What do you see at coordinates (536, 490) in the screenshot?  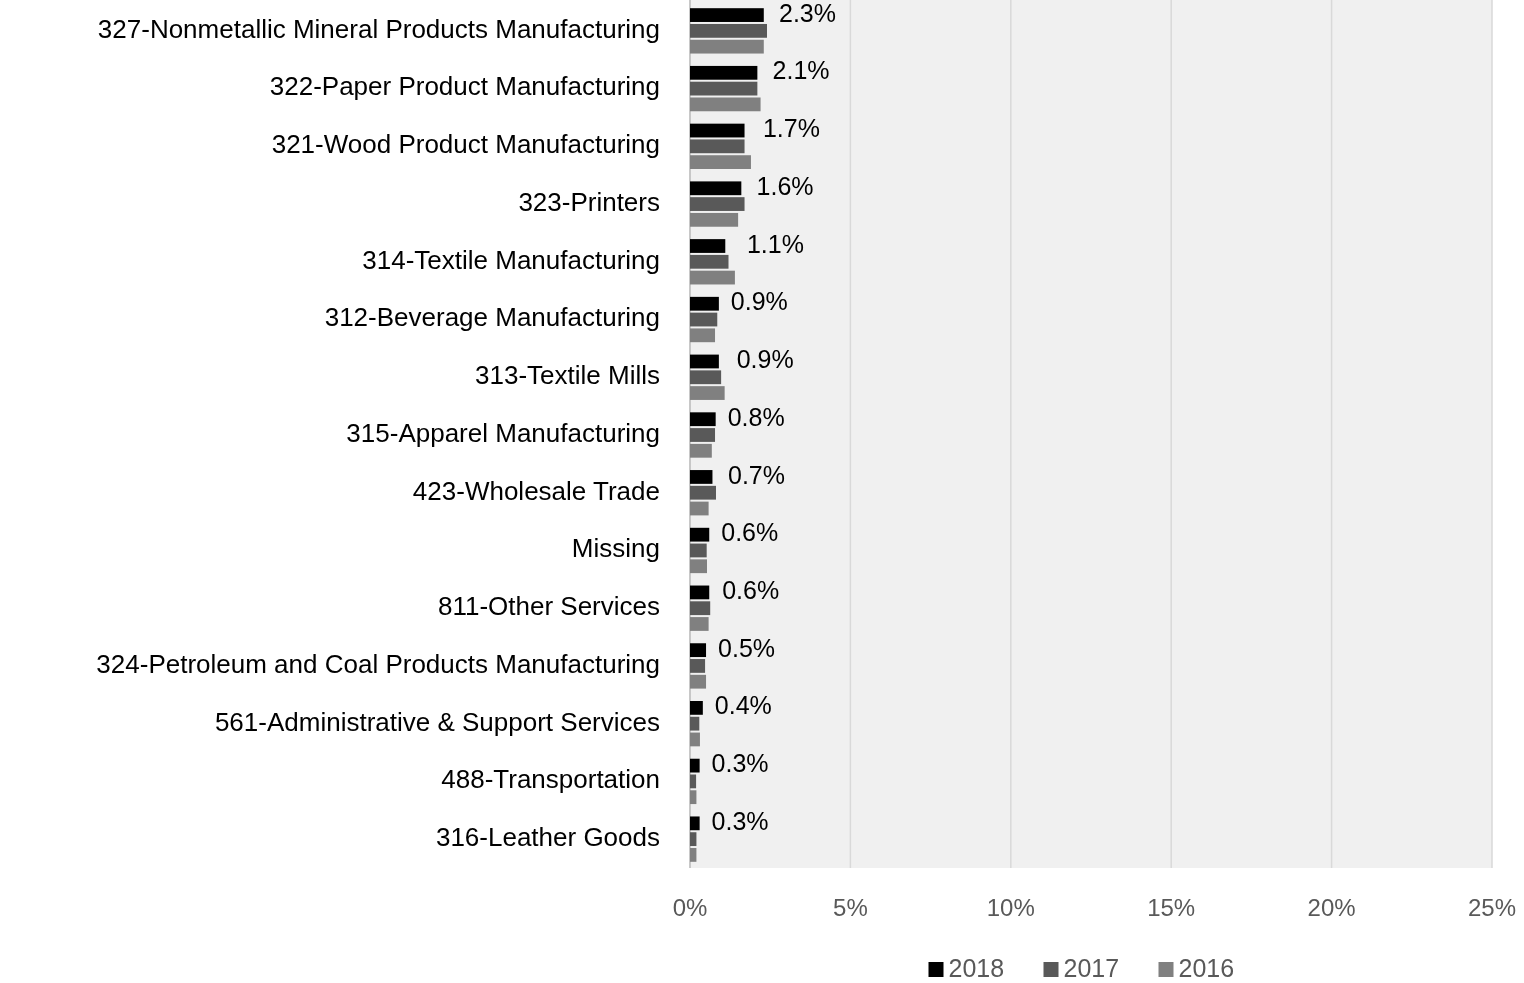 I see `y-tick-label: 423-Wholesale Trade` at bounding box center [536, 490].